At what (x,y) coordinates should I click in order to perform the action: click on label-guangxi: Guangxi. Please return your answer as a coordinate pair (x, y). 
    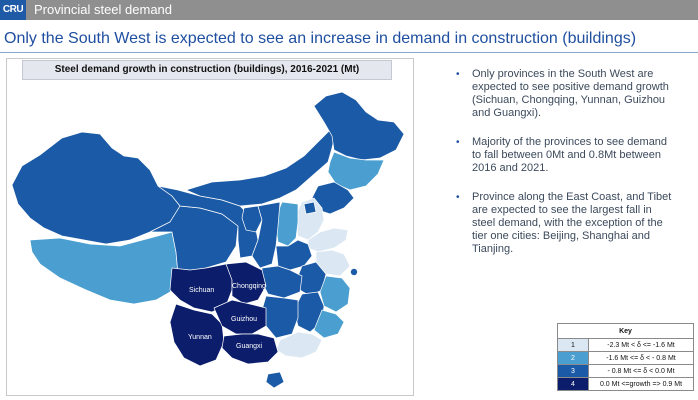
    Looking at the image, I should click on (249, 346).